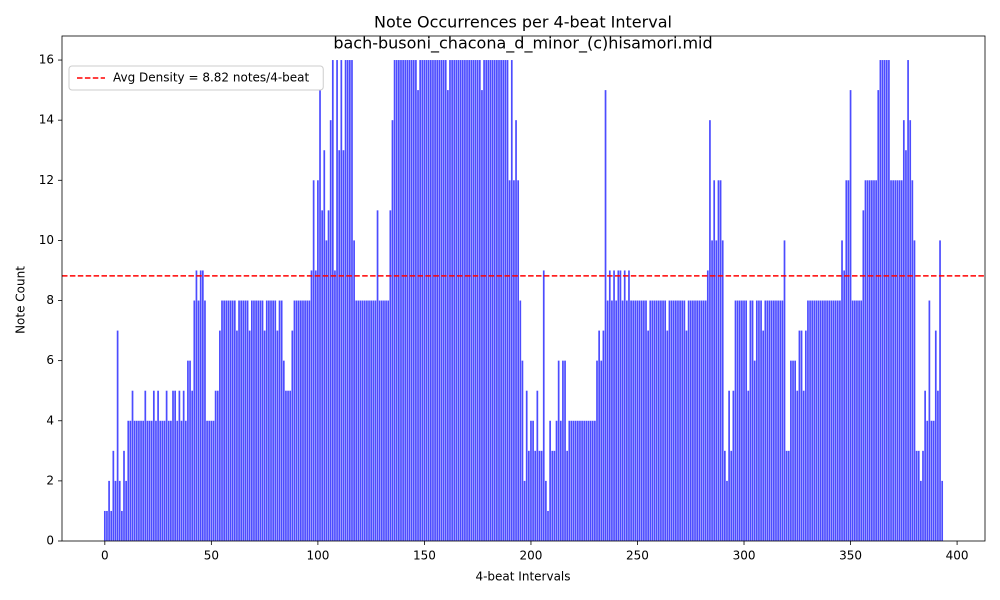 The height and width of the screenshot is (600, 1000). Describe the element at coordinates (46, 240) in the screenshot. I see `y-tick-label: 10` at that location.